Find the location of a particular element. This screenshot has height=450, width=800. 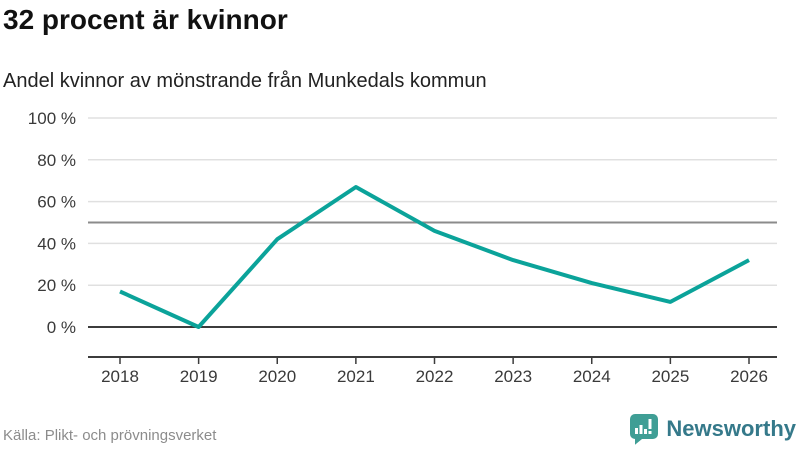

newsworthy-bar-chart-icon is located at coordinates (644, 429).